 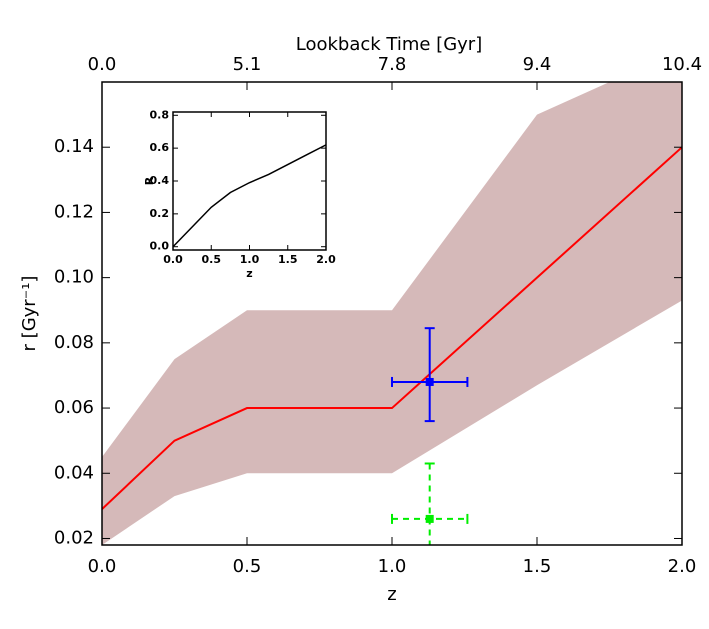 I want to click on plot-area, so click(x=249, y=196).